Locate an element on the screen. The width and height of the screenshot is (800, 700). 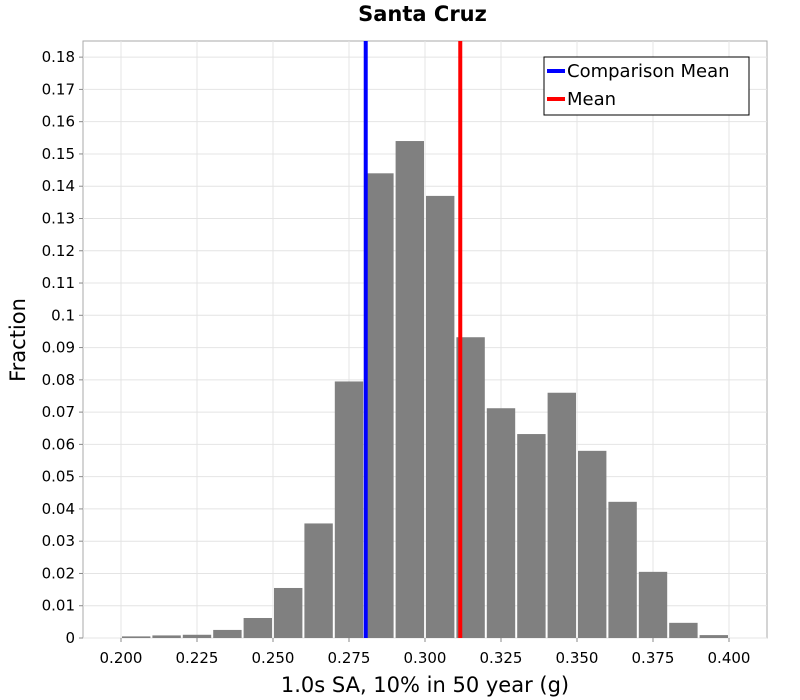
y-tick-label: 0.14 is located at coordinates (58, 186).